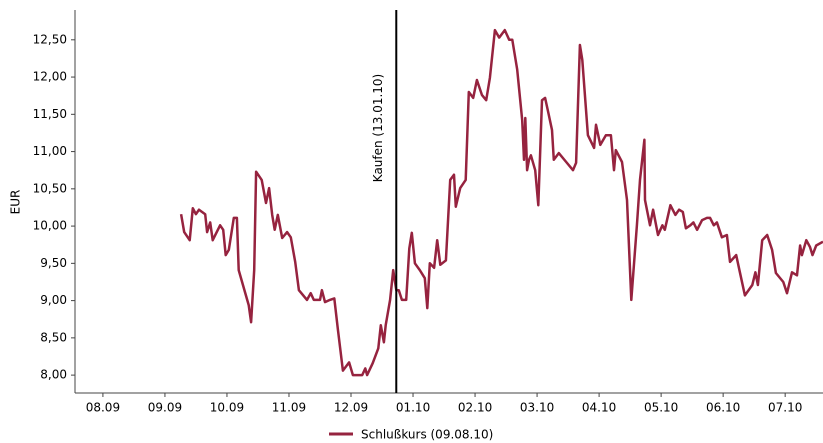  Describe the element at coordinates (723, 408) in the screenshot. I see `x-tick-label: 06.10` at that location.